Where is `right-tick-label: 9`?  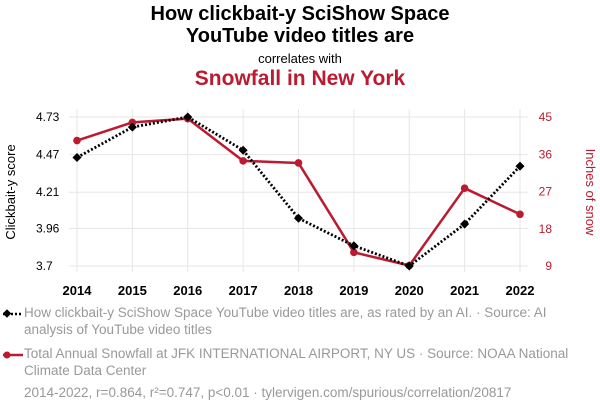
right-tick-label: 9 is located at coordinates (548, 266).